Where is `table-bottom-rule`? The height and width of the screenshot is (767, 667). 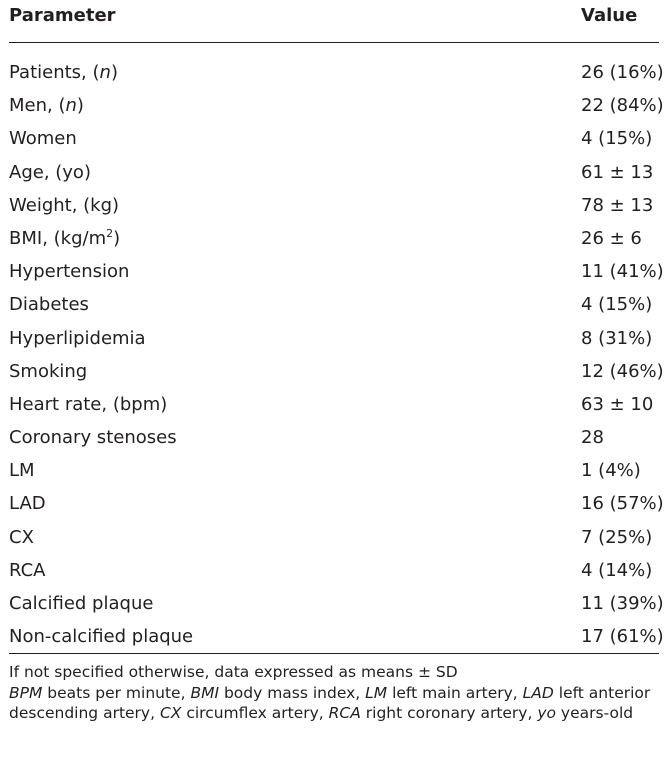 table-bottom-rule is located at coordinates (334, 653).